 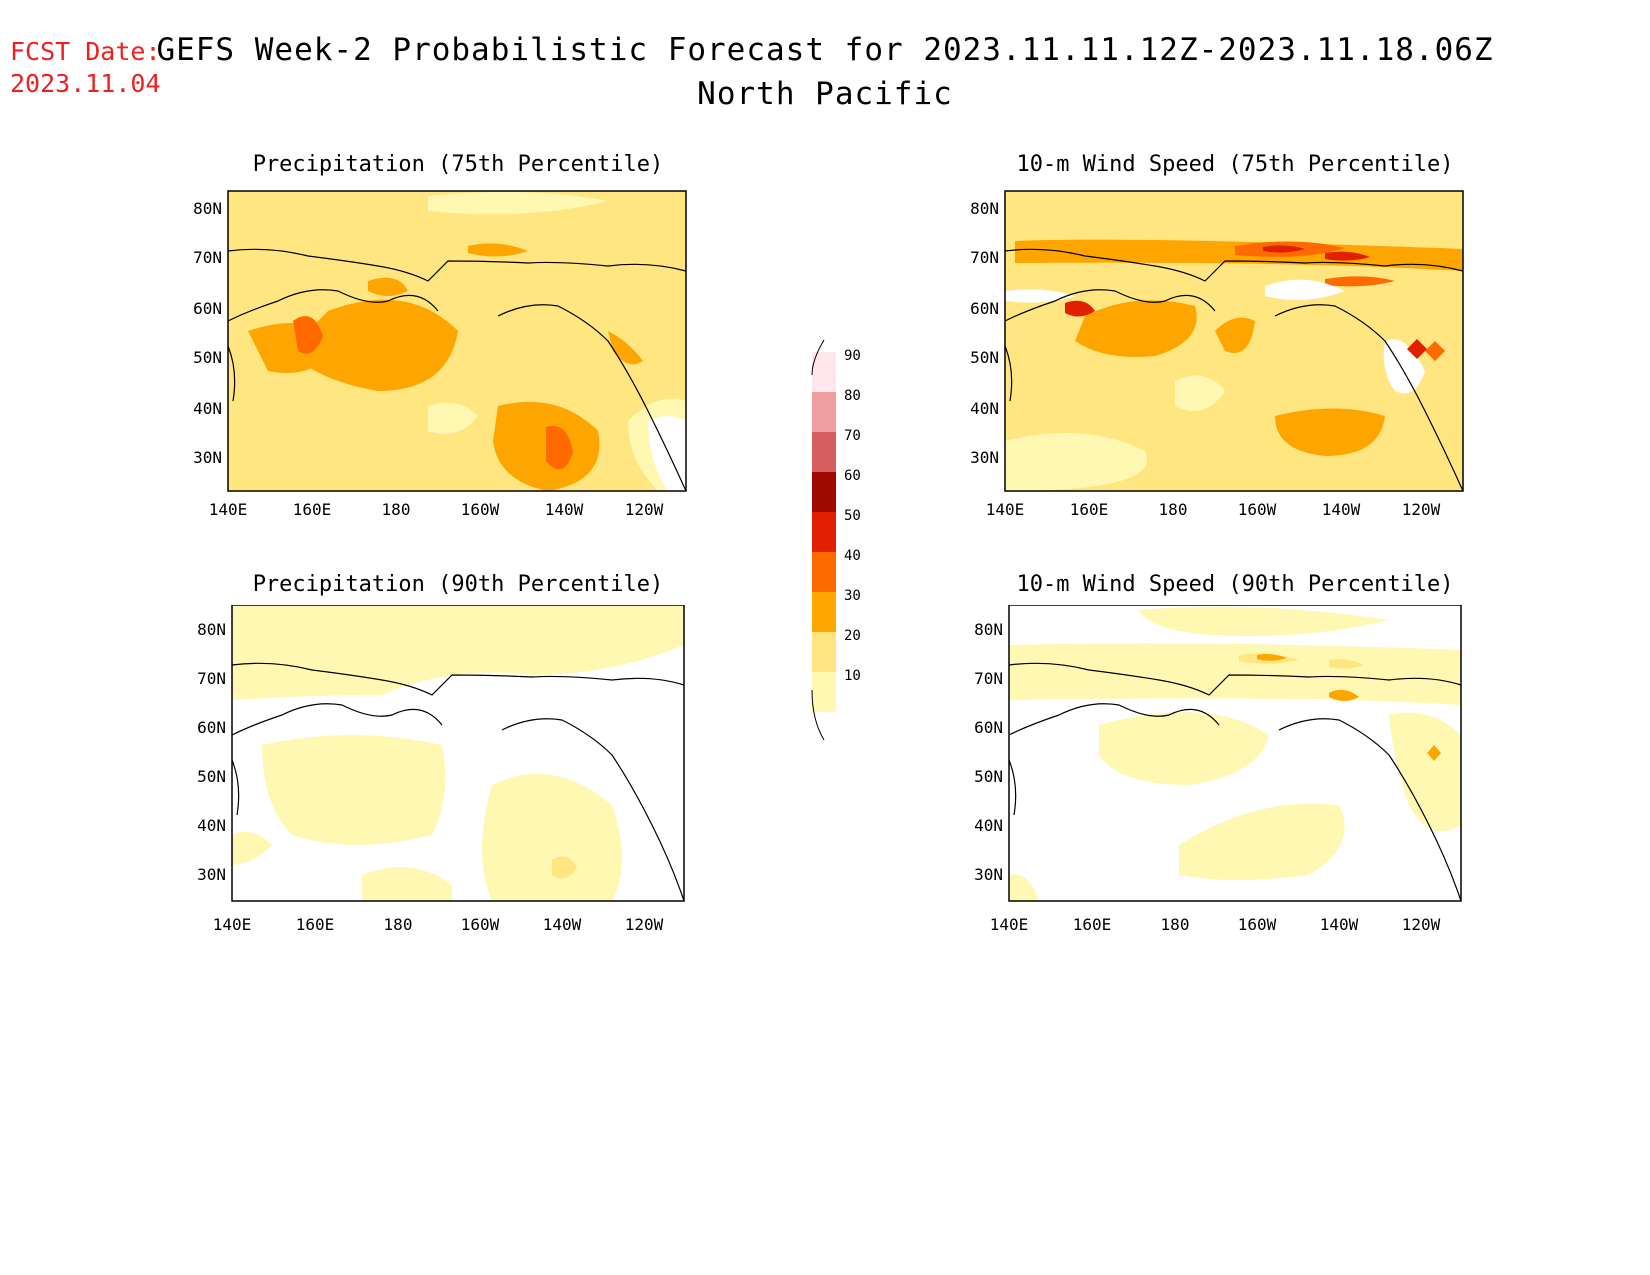 What do you see at coordinates (85, 51) in the screenshot?
I see `forecast-date-label: FCST Date:` at bounding box center [85, 51].